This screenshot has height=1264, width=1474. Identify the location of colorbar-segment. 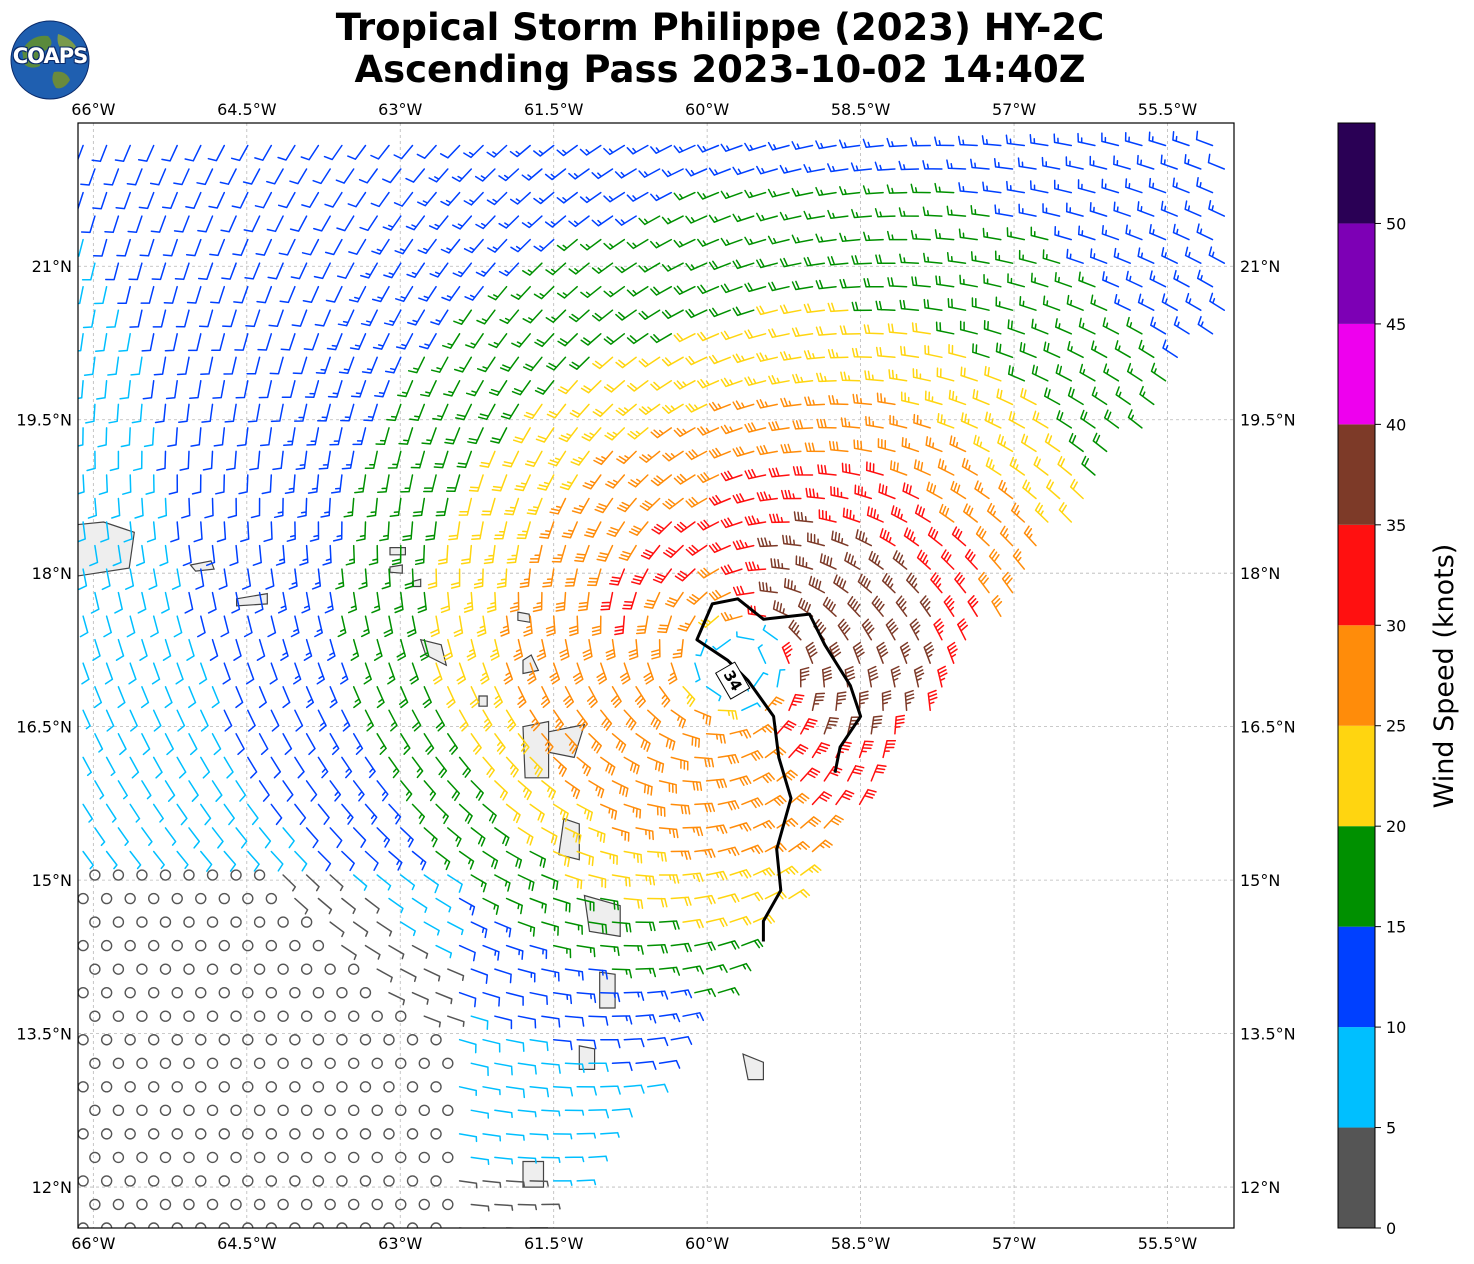
(1356, 173).